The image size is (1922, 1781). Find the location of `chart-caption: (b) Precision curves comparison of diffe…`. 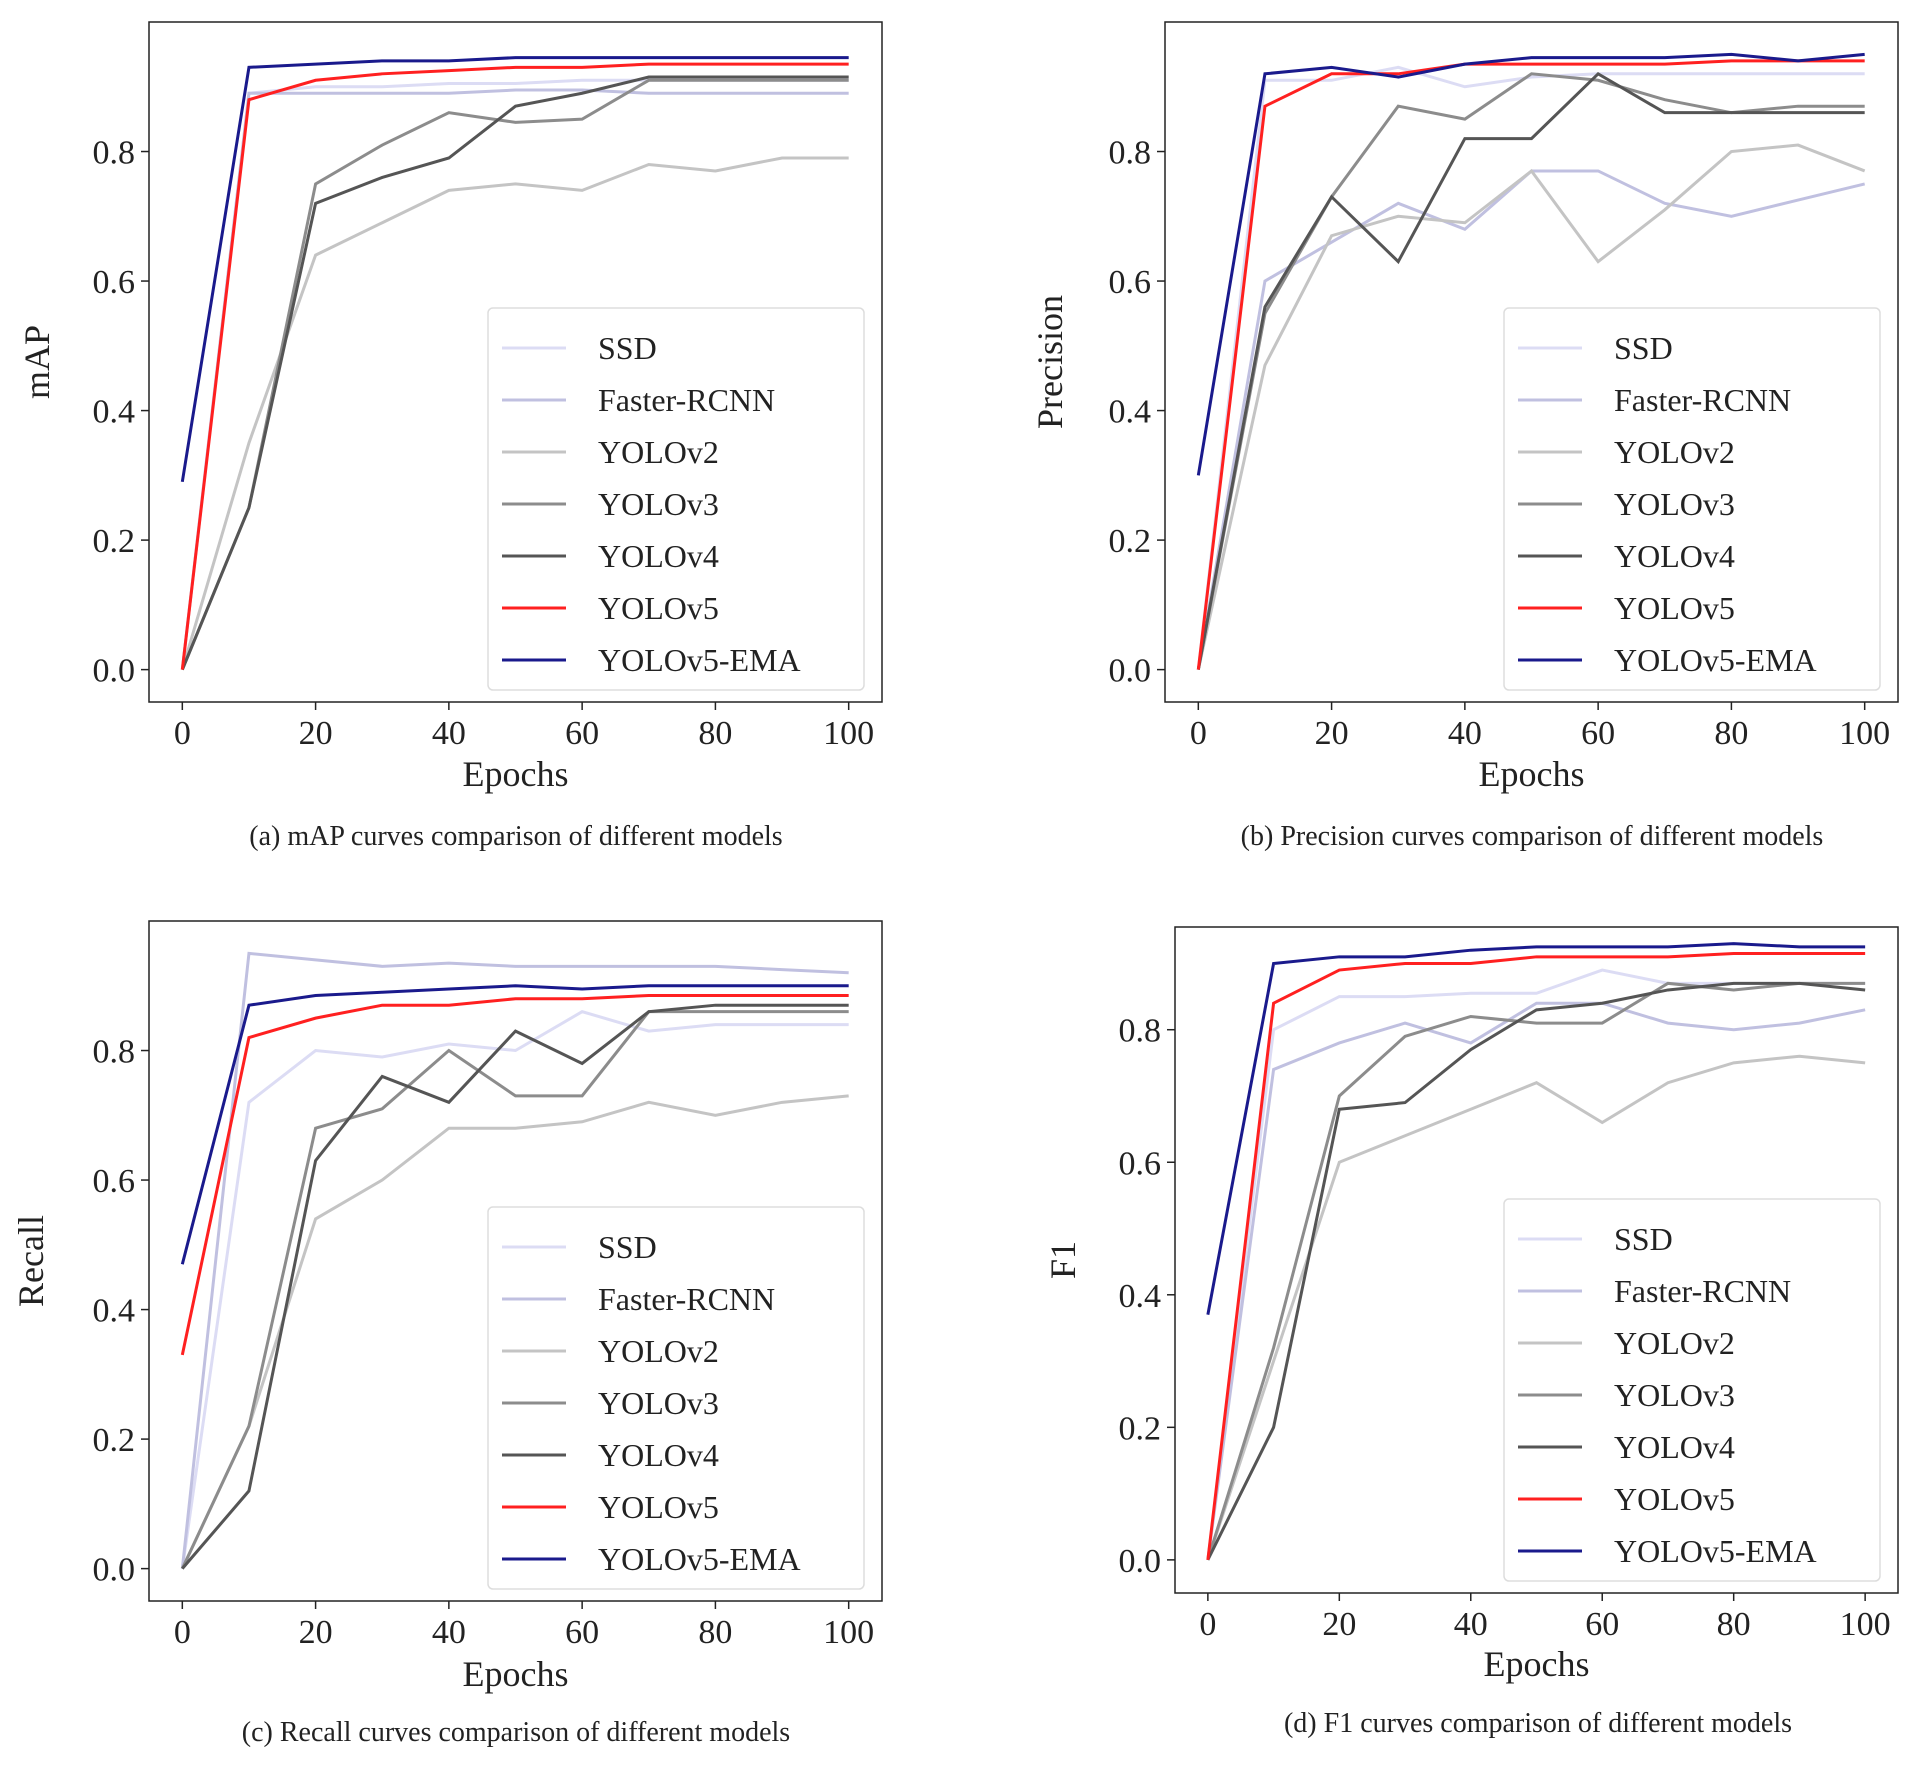

chart-caption: (b) Precision curves comparison of diffe… is located at coordinates (1532, 836).